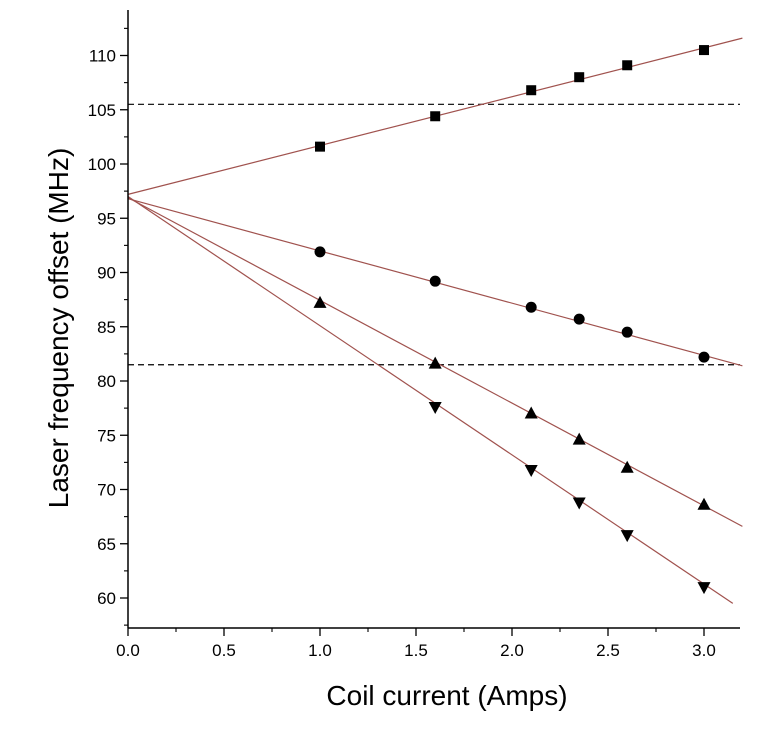 Image resolution: width=775 pixels, height=735 pixels. I want to click on y-tick-label: 95, so click(106, 218).